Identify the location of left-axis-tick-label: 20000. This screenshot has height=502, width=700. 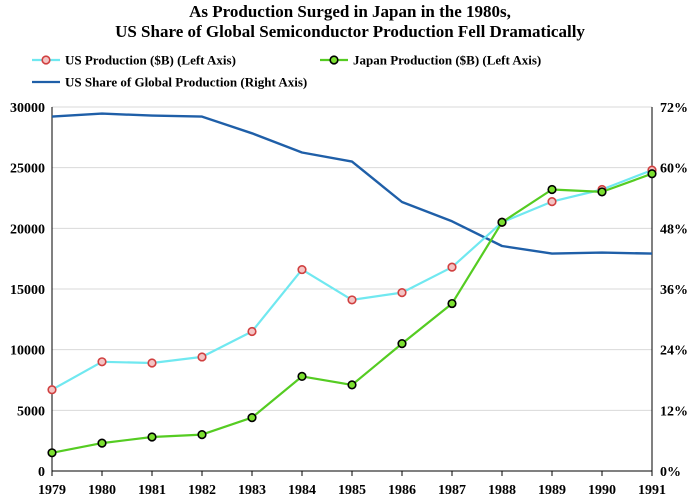
(27, 229).